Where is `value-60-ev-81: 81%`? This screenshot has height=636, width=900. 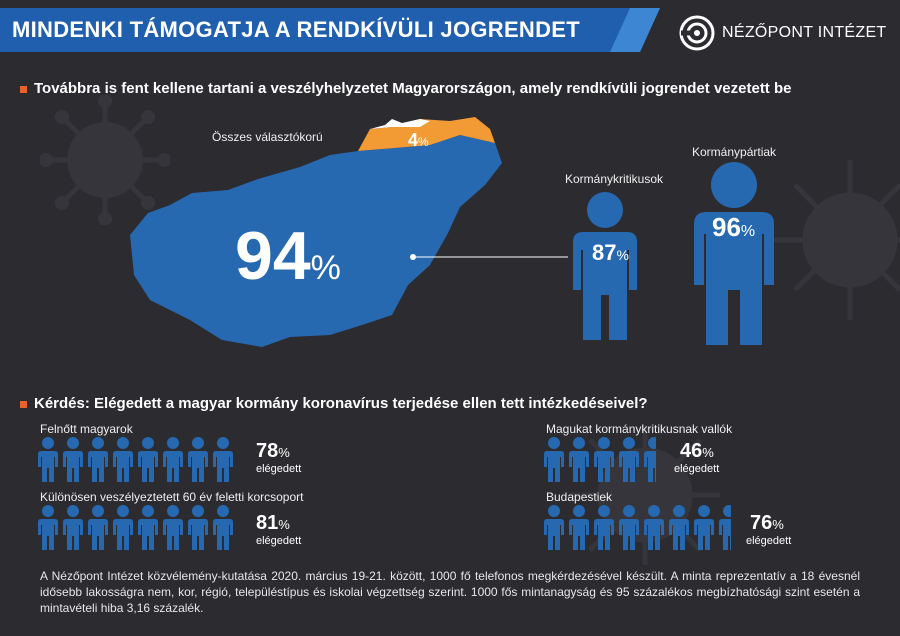 value-60-ev-81: 81% is located at coordinates (273, 523).